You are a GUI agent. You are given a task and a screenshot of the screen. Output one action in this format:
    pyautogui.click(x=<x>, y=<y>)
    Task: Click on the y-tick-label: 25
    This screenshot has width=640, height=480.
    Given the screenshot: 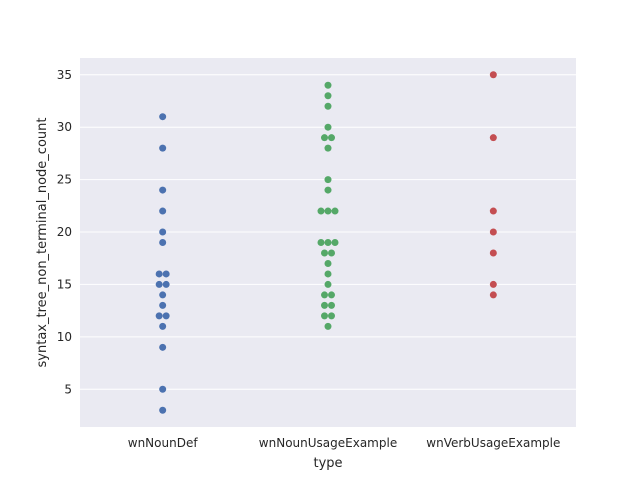 What is the action you would take?
    pyautogui.click(x=64, y=180)
    